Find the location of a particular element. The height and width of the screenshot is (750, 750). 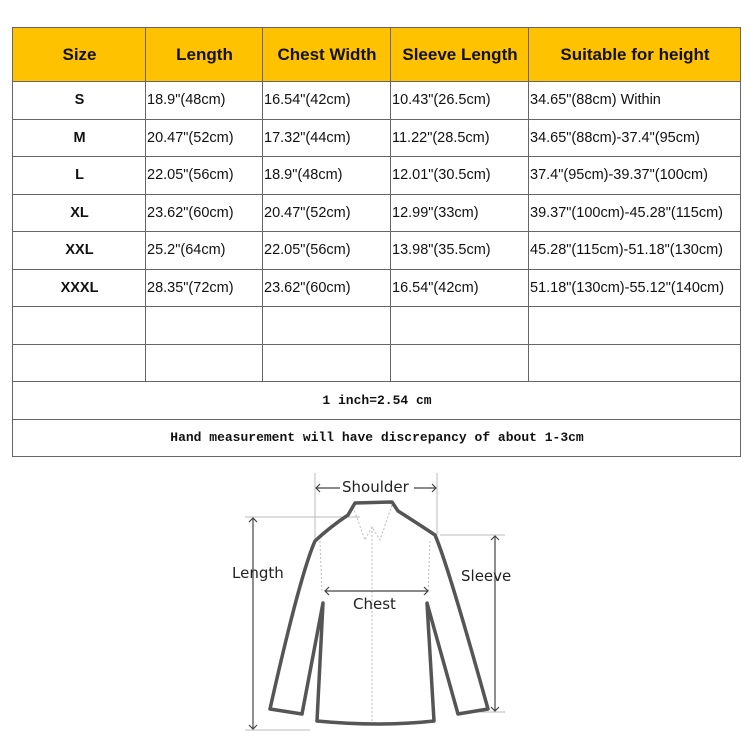

sleeve-label: Sleeve is located at coordinates (486, 576).